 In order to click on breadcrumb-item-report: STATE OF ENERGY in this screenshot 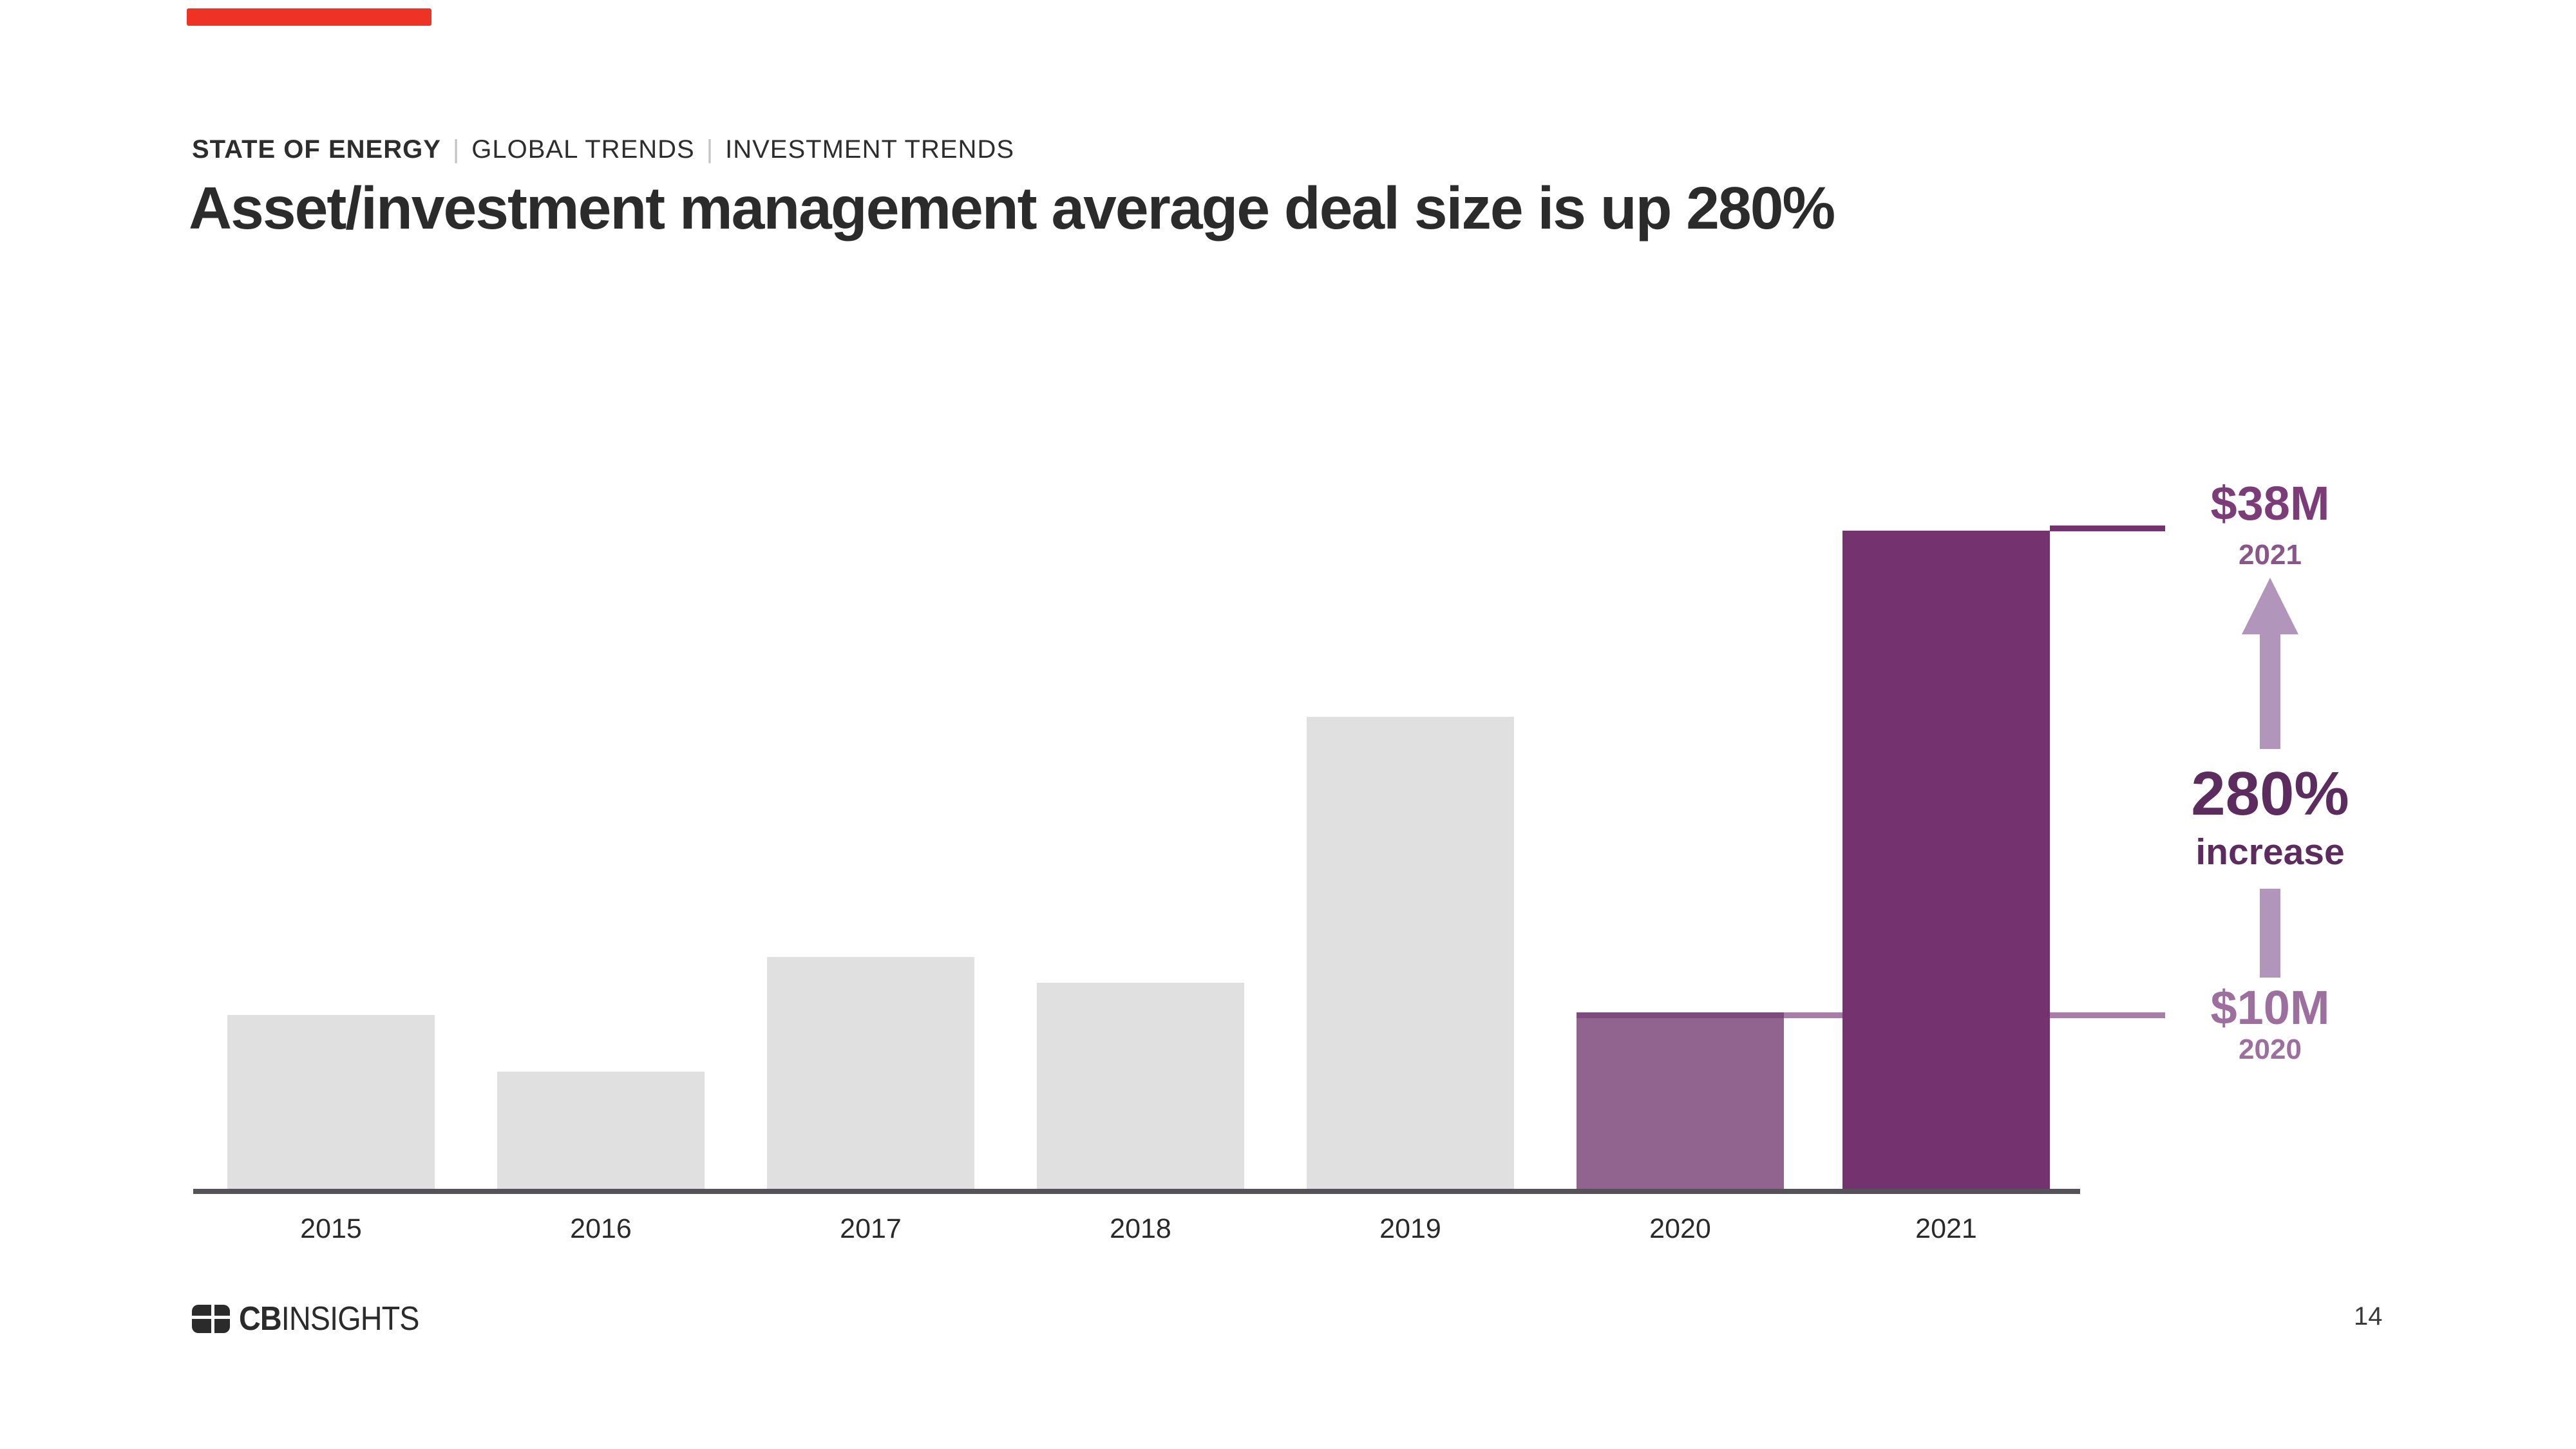, I will do `click(317, 149)`.